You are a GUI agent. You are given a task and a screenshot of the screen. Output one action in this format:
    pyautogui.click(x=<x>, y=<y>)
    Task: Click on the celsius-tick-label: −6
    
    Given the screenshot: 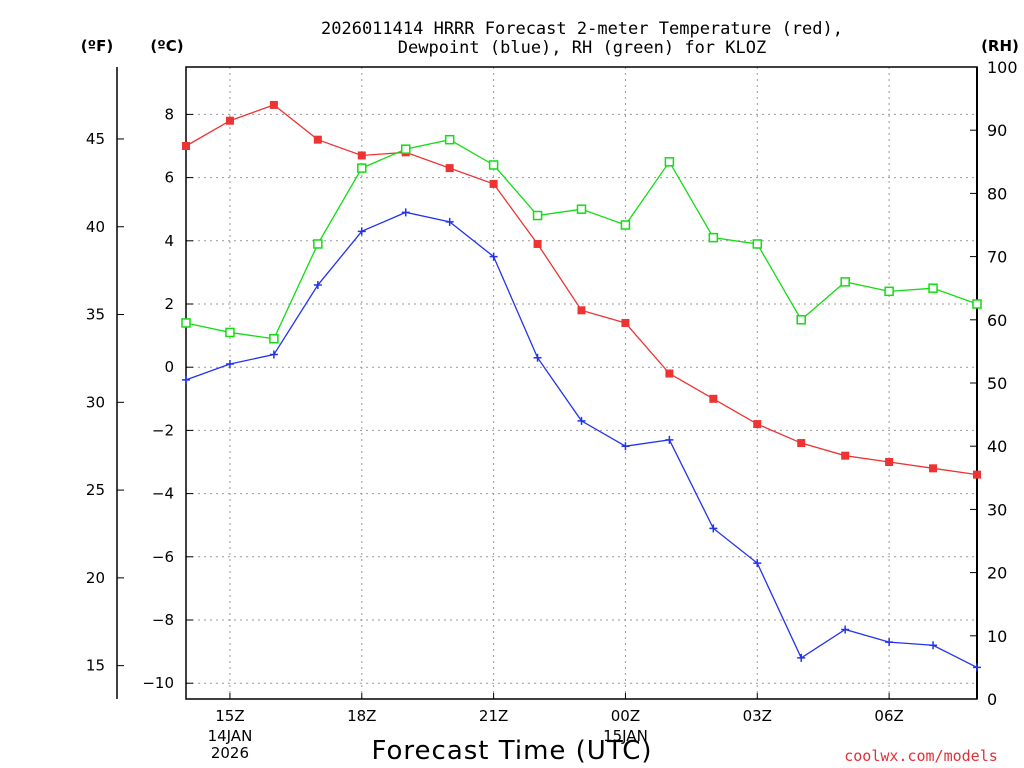 What is the action you would take?
    pyautogui.click(x=163, y=557)
    